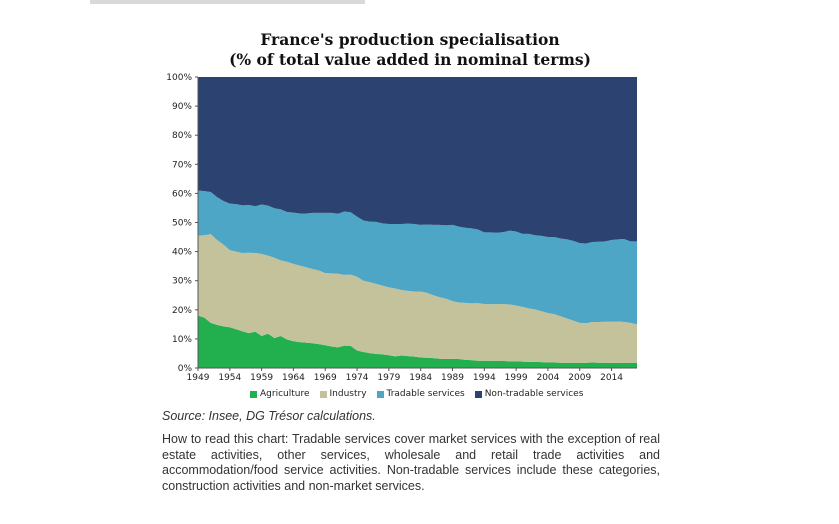 This screenshot has height=524, width=839. Describe the element at coordinates (269, 416) in the screenshot. I see `source-note: Source: Insee, DG Trésor calculations.` at that location.